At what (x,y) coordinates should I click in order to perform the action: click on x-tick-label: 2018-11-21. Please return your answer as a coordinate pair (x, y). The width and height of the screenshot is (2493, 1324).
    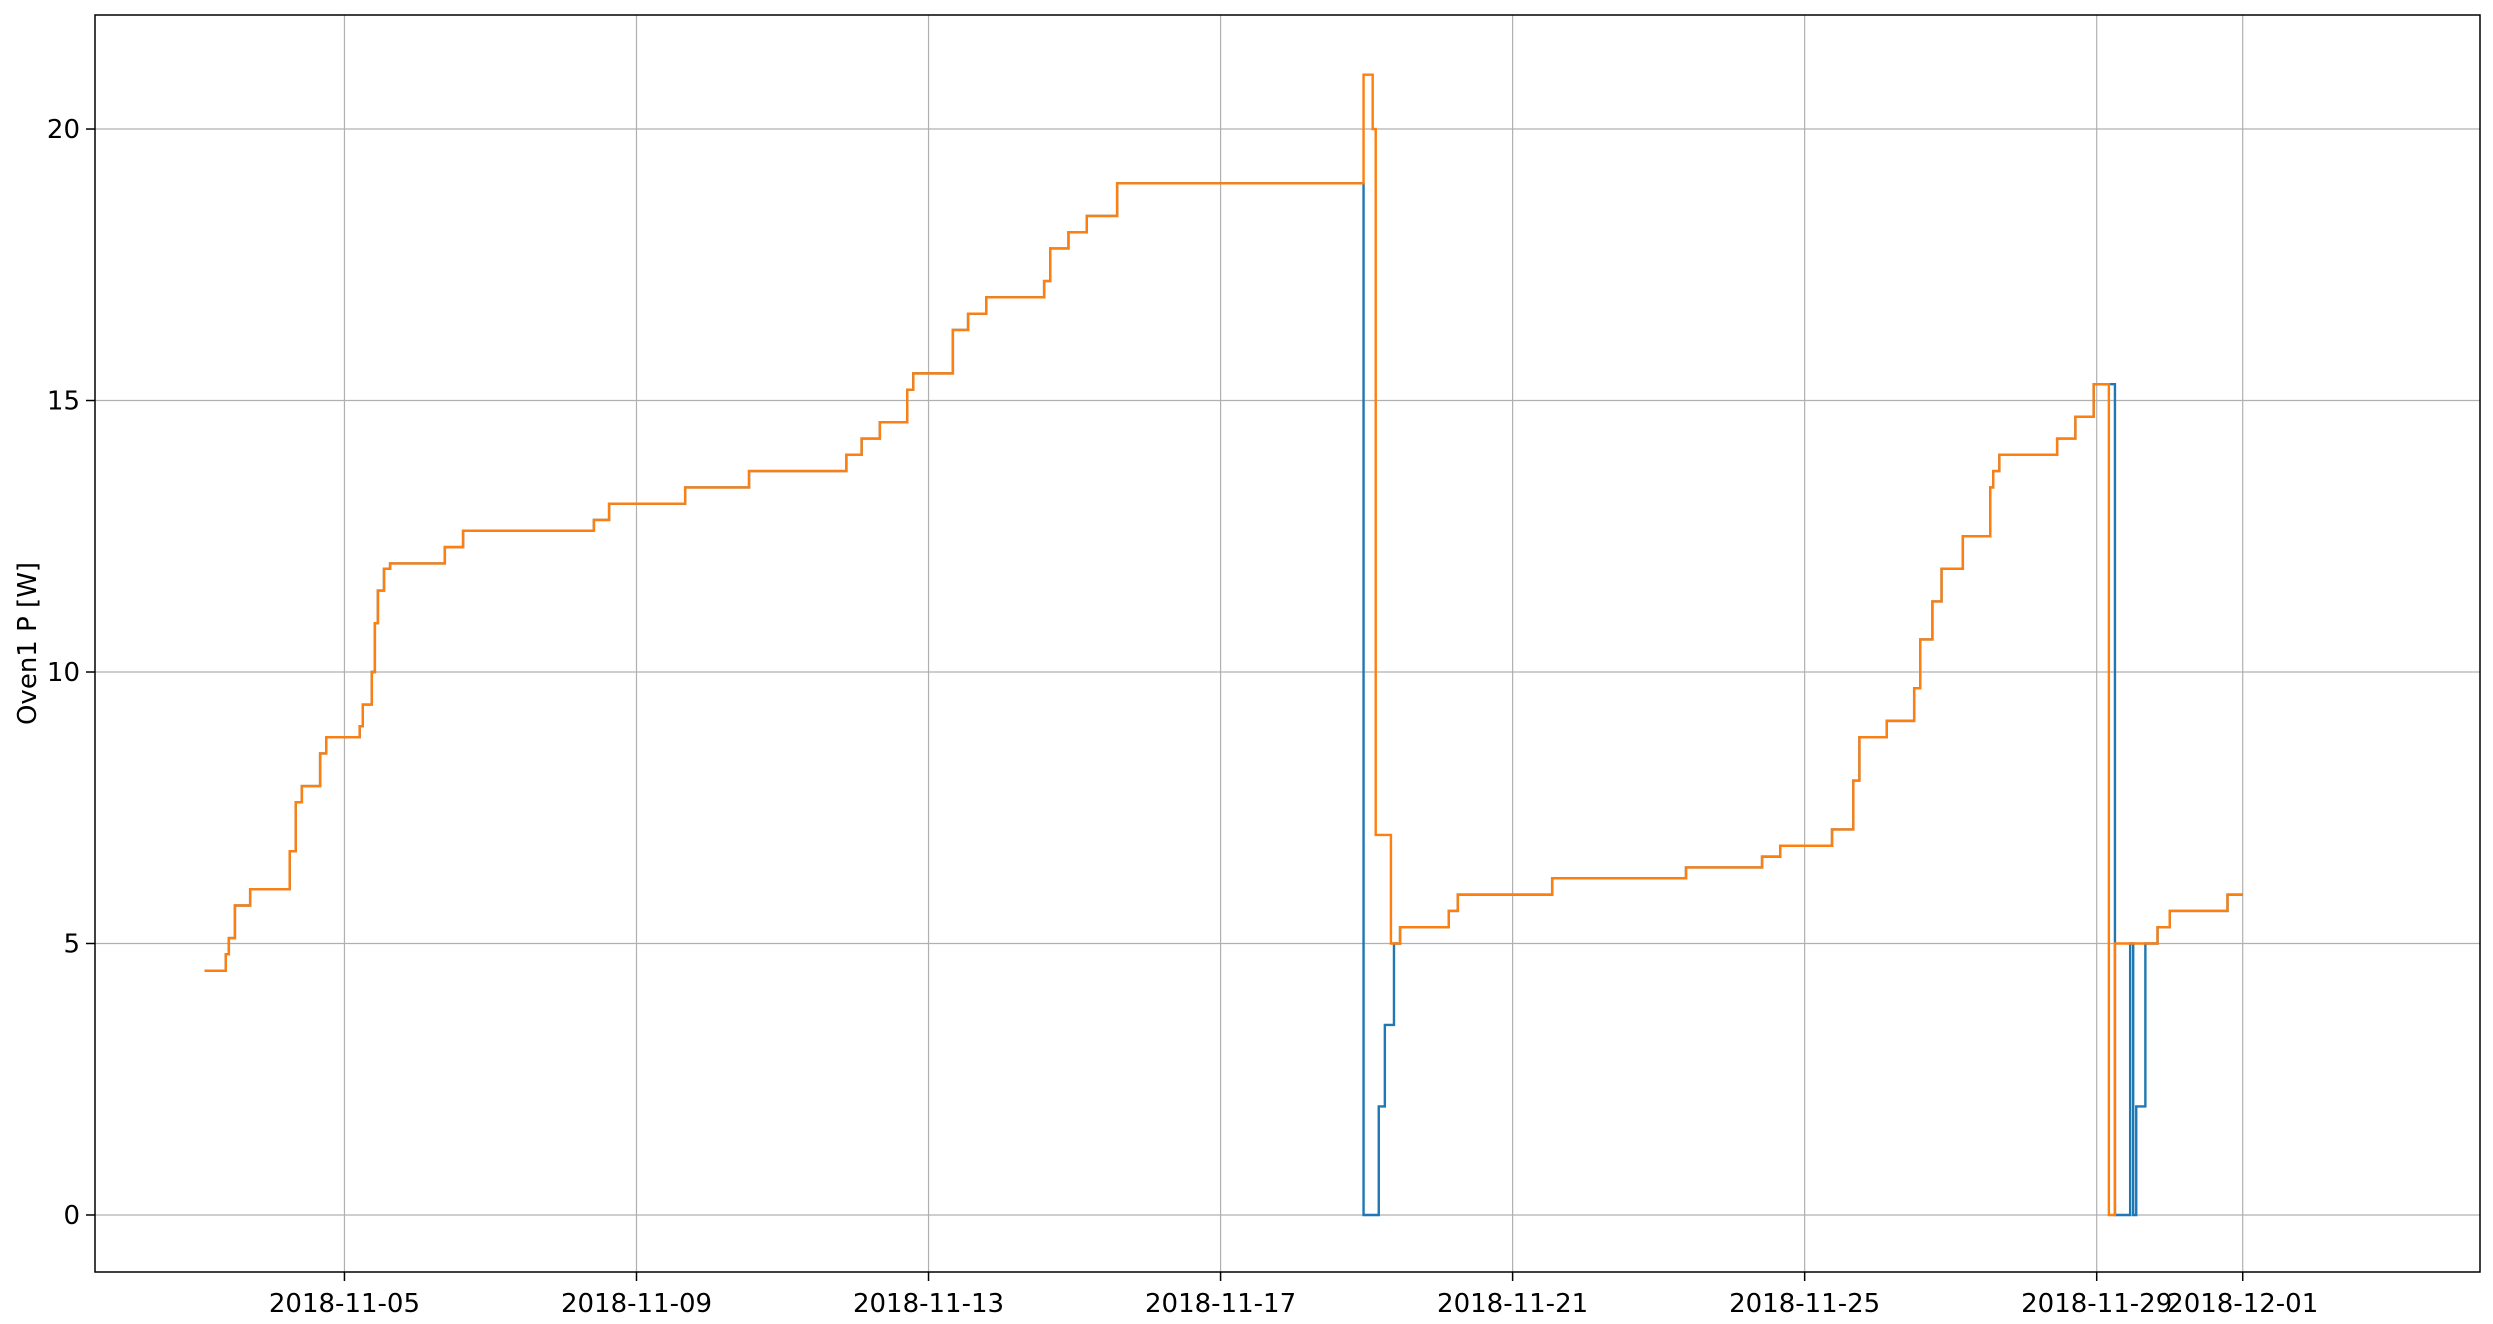
    Looking at the image, I should click on (1512, 1304).